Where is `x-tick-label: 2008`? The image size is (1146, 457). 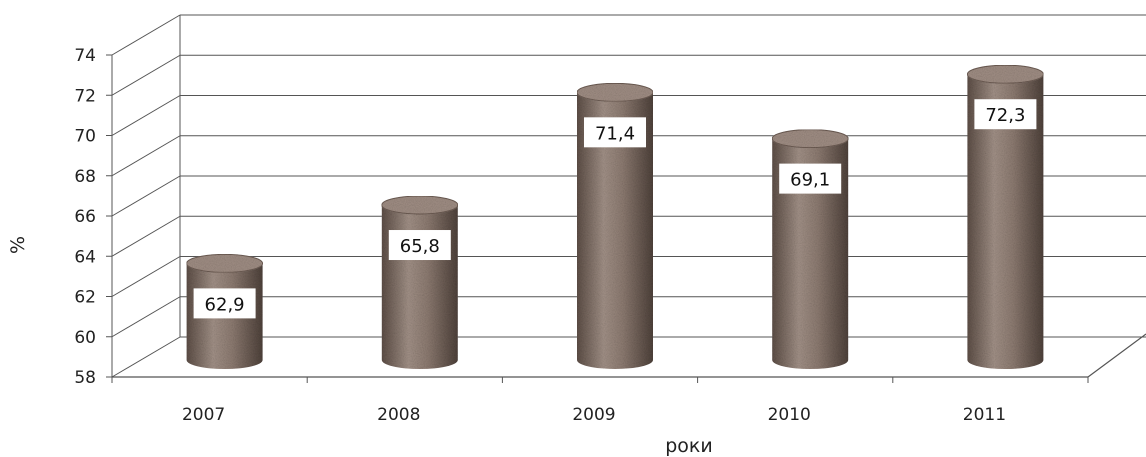 x-tick-label: 2008 is located at coordinates (398, 415).